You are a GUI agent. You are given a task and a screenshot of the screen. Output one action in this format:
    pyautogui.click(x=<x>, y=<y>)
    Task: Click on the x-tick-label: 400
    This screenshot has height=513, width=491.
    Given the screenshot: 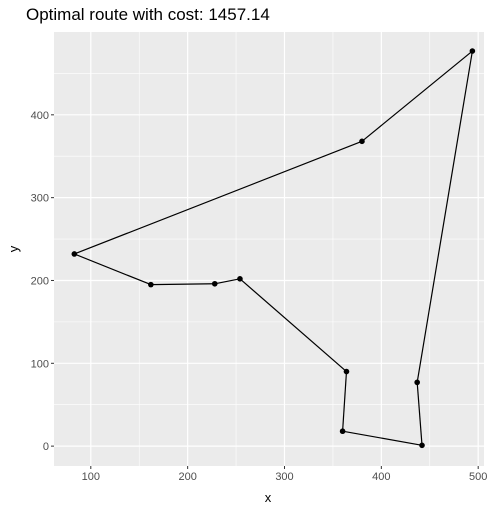 What is the action you would take?
    pyautogui.click(x=381, y=477)
    